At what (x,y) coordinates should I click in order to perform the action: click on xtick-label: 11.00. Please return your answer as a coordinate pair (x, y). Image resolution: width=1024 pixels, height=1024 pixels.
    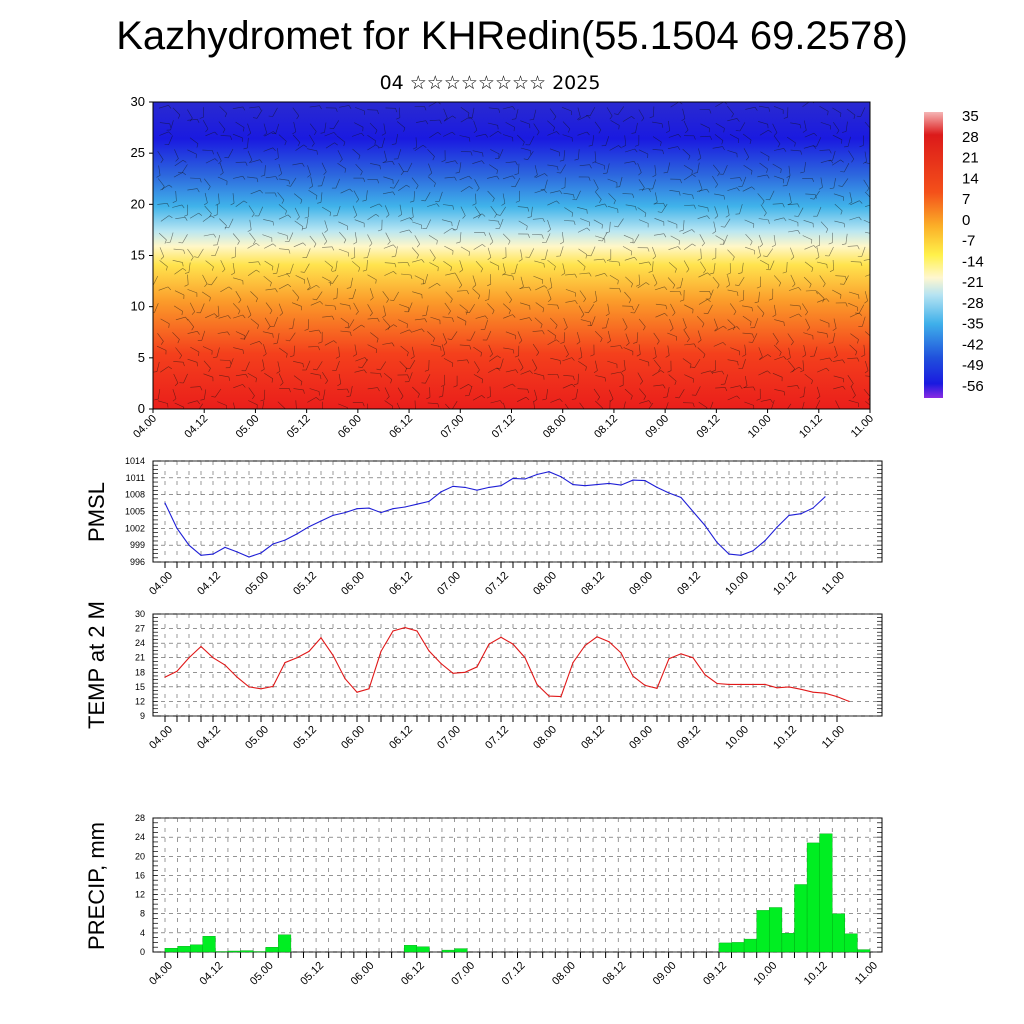
    Looking at the image, I should click on (833, 583).